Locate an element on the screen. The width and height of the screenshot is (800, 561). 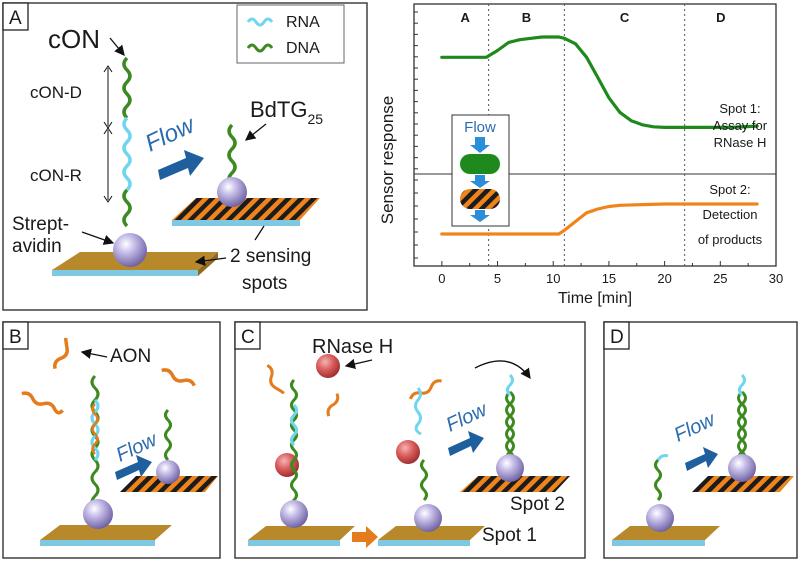
series-group is located at coordinates (599, 135).